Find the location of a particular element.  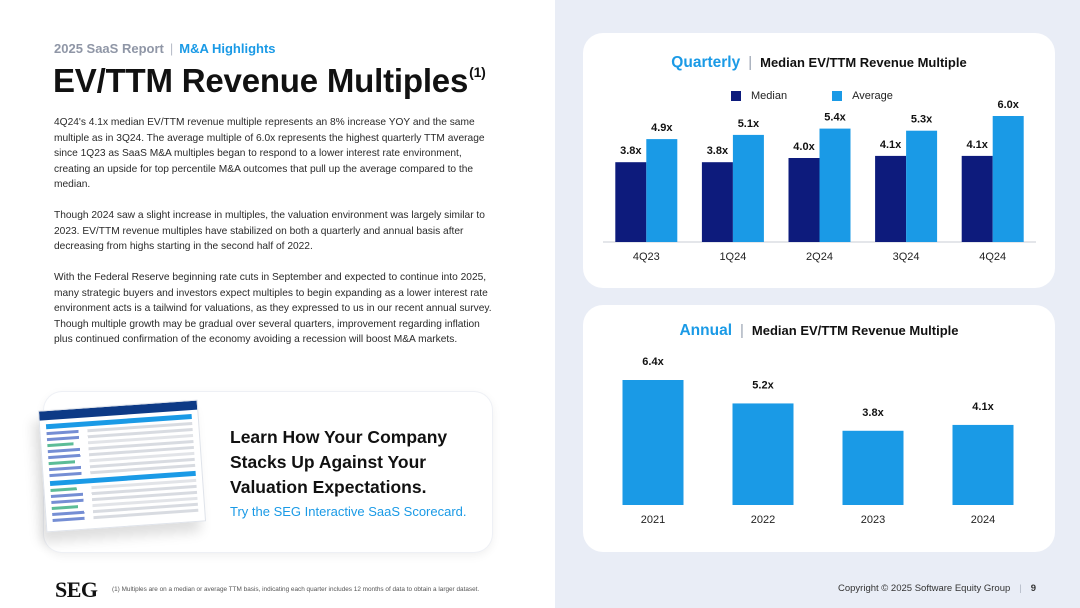

section-name: M&A Highlights is located at coordinates (227, 48).